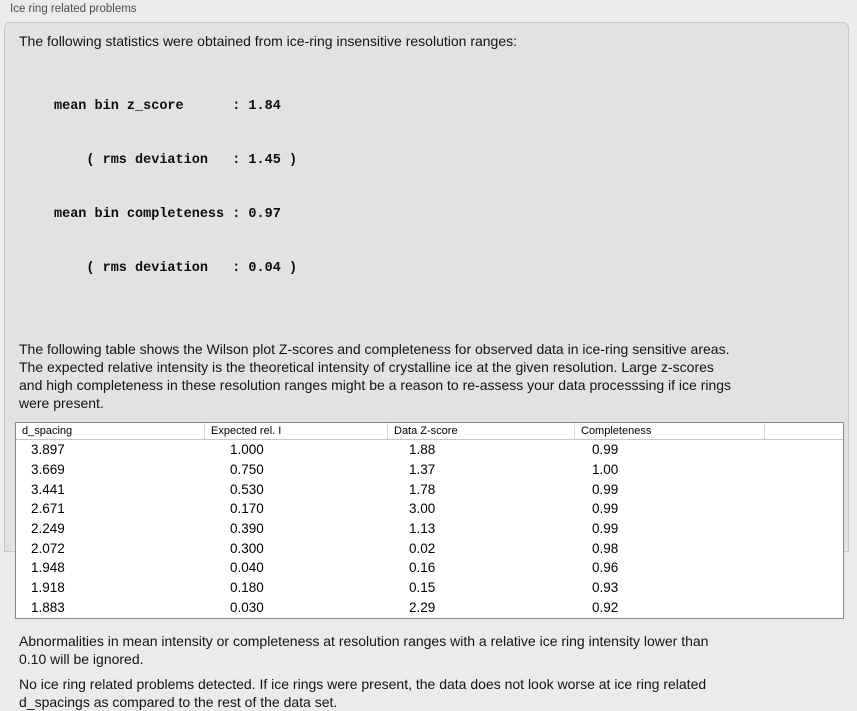 This screenshot has width=857, height=711. I want to click on column-header-d-spacing: d_spacing, so click(110, 431).